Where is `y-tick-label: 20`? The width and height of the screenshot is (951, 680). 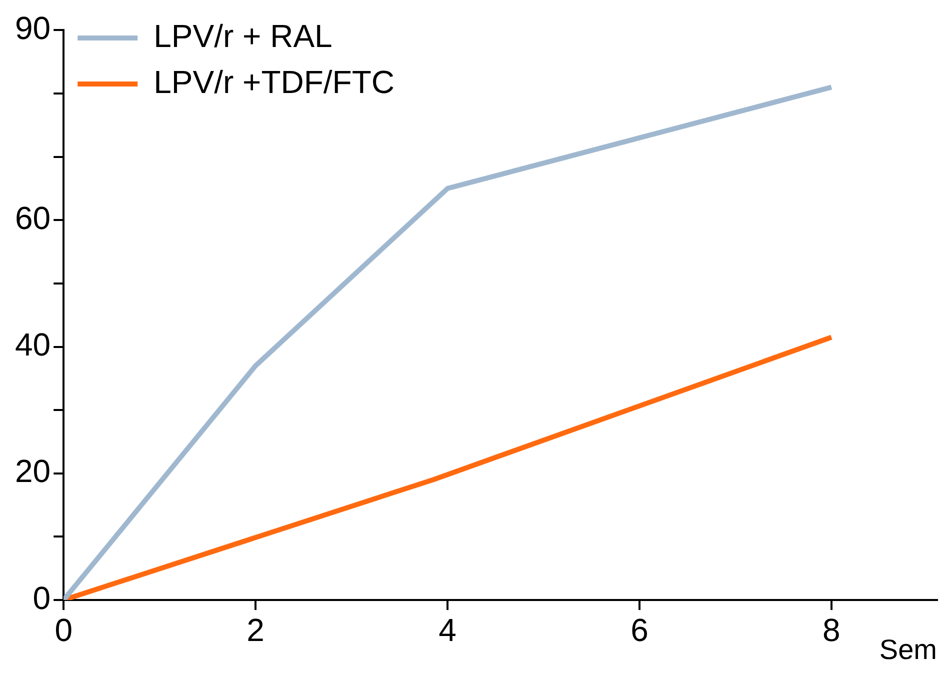 y-tick-label: 20 is located at coordinates (33, 471).